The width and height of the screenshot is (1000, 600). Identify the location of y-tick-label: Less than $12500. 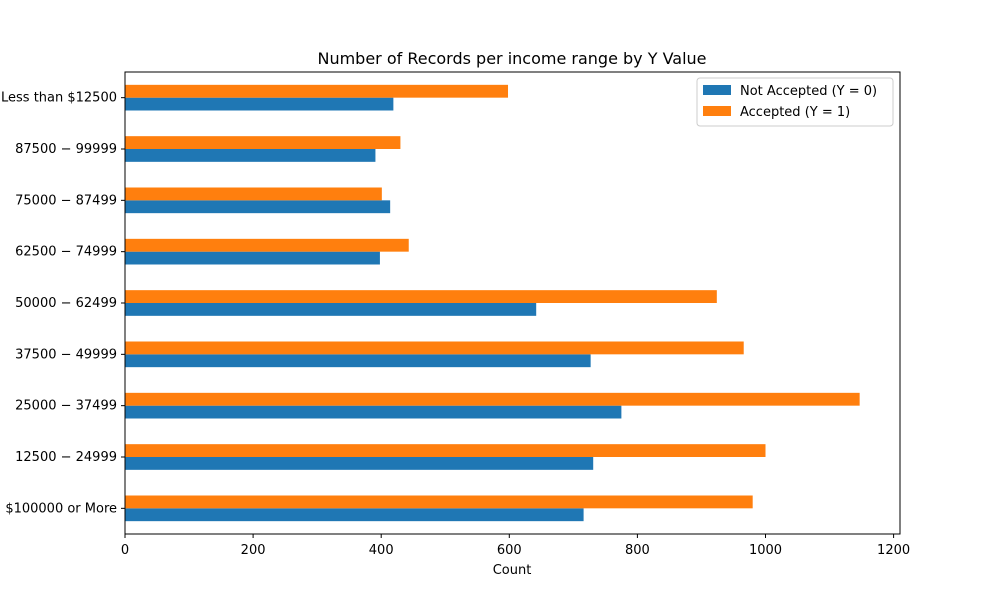
(59, 98).